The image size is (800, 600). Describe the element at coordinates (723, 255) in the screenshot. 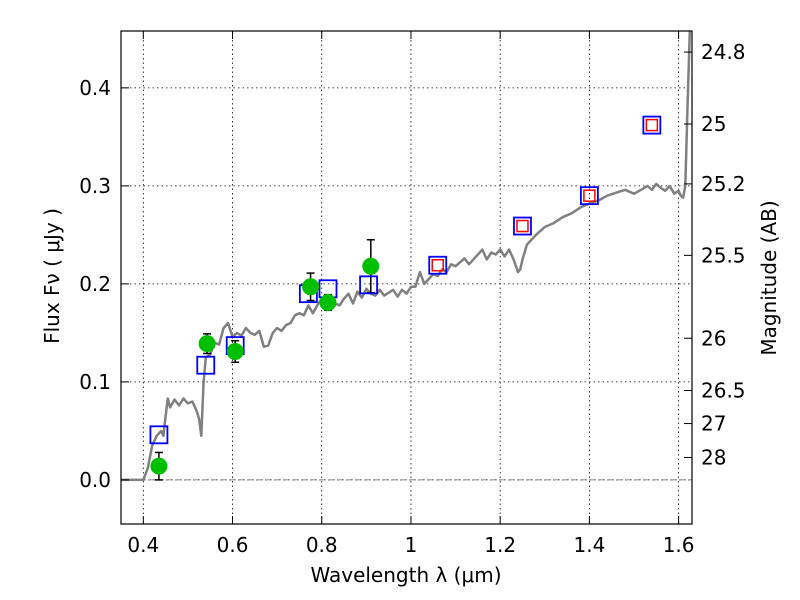

I see `mag-tick-label: 25.5` at that location.